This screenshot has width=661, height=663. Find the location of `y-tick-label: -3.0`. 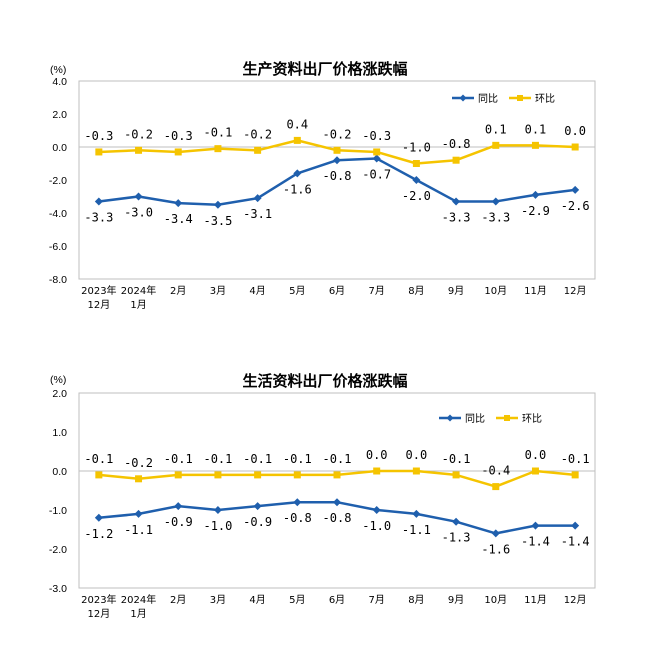

y-tick-label: -3.0 is located at coordinates (58, 589).